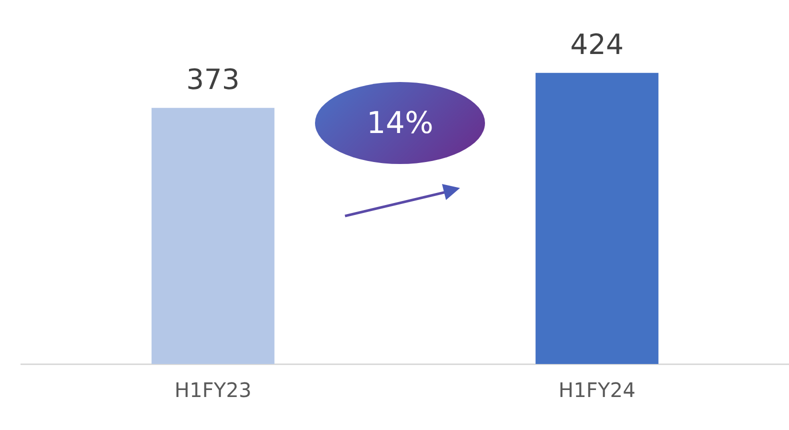 The height and width of the screenshot is (430, 789). Describe the element at coordinates (400, 123) in the screenshot. I see `ellipse-badge: 14%` at that location.